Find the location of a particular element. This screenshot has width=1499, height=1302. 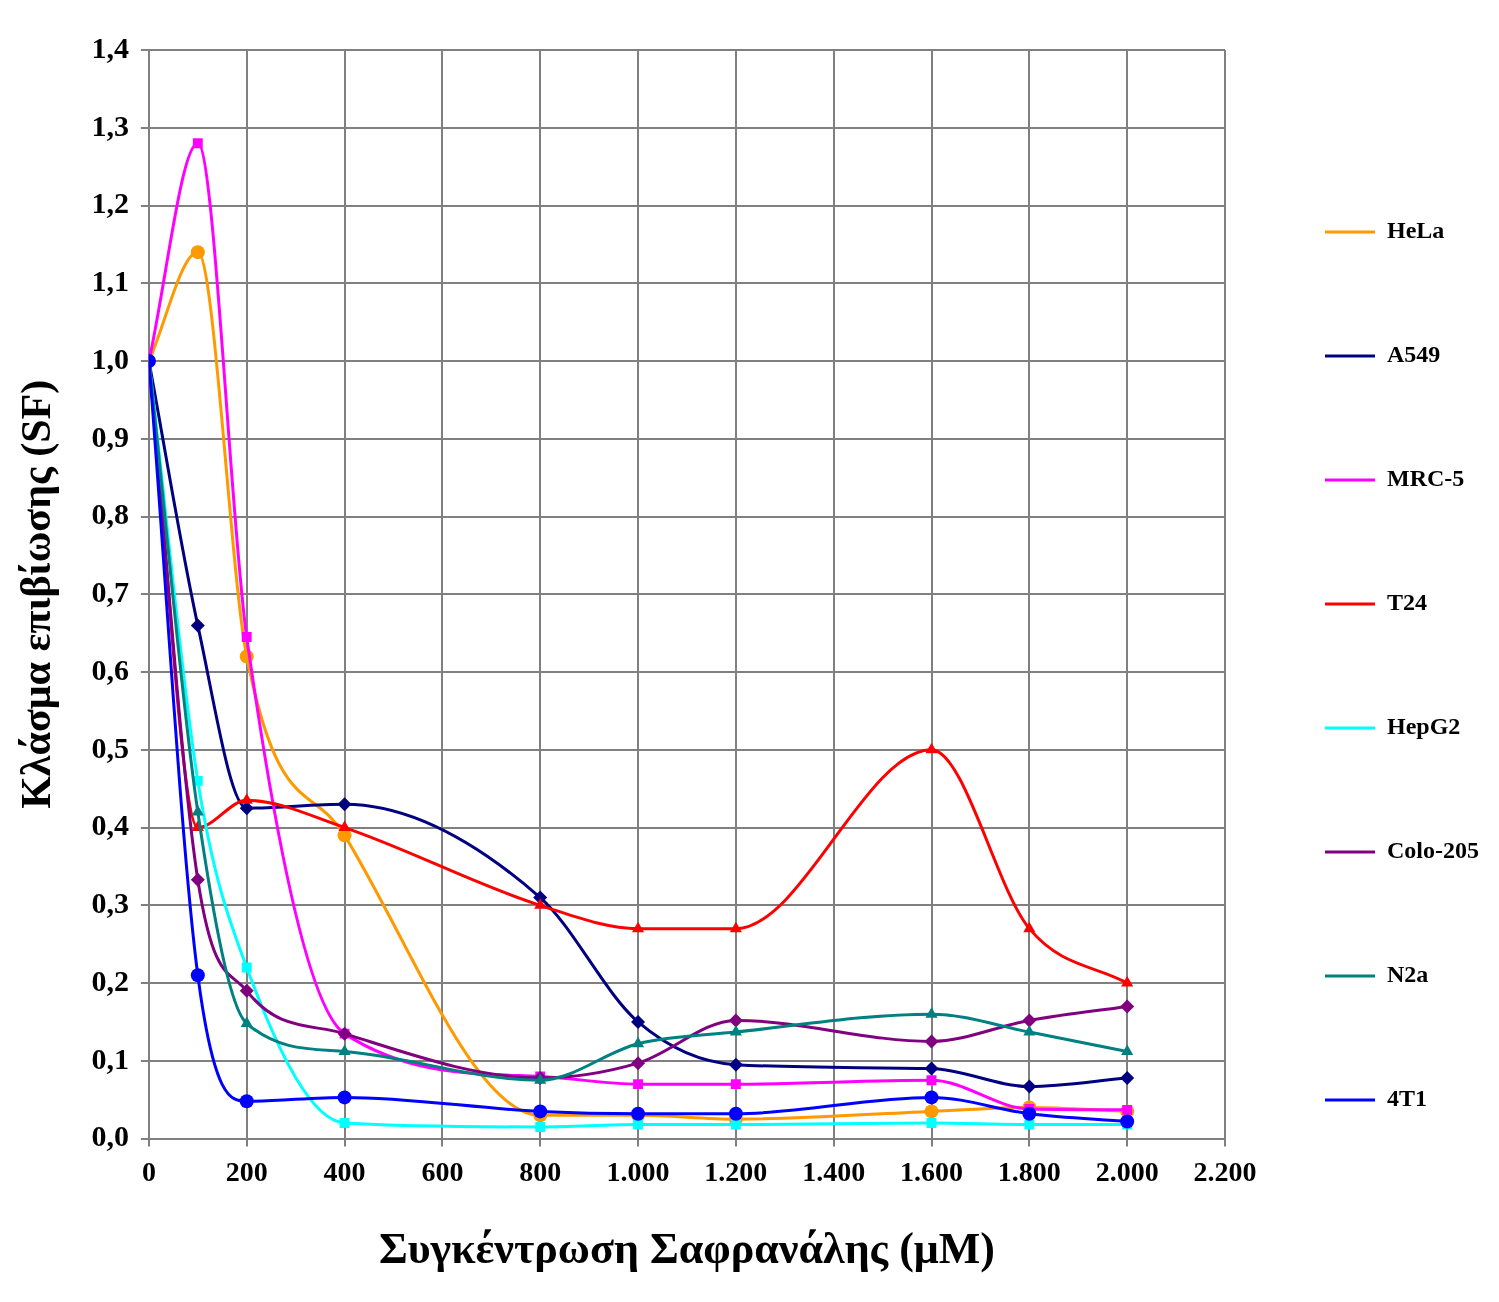

legend-label: MRC-5 is located at coordinates (1426, 478).